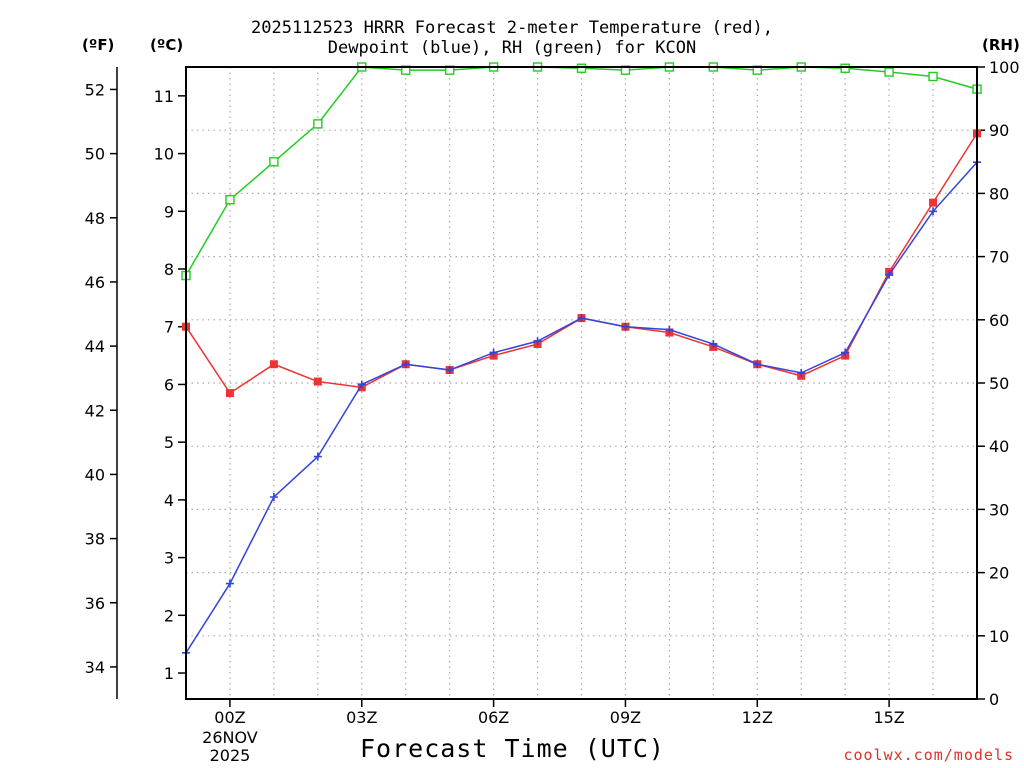  What do you see at coordinates (230, 755) in the screenshot?
I see `x-tick-year: 2025` at bounding box center [230, 755].